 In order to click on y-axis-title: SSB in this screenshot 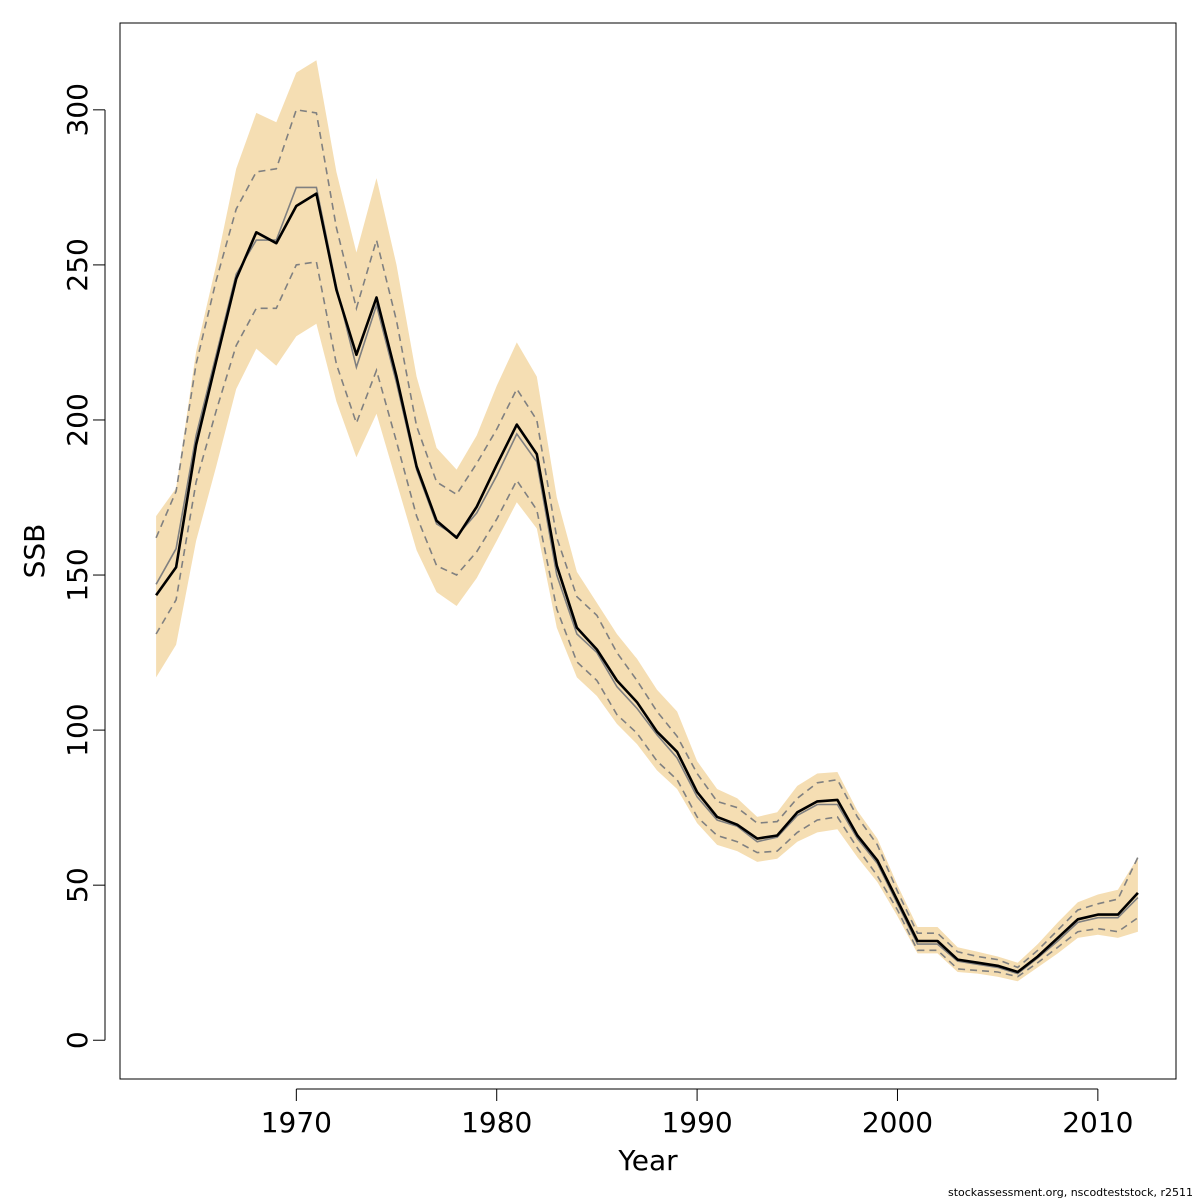, I will do `click(34, 551)`.